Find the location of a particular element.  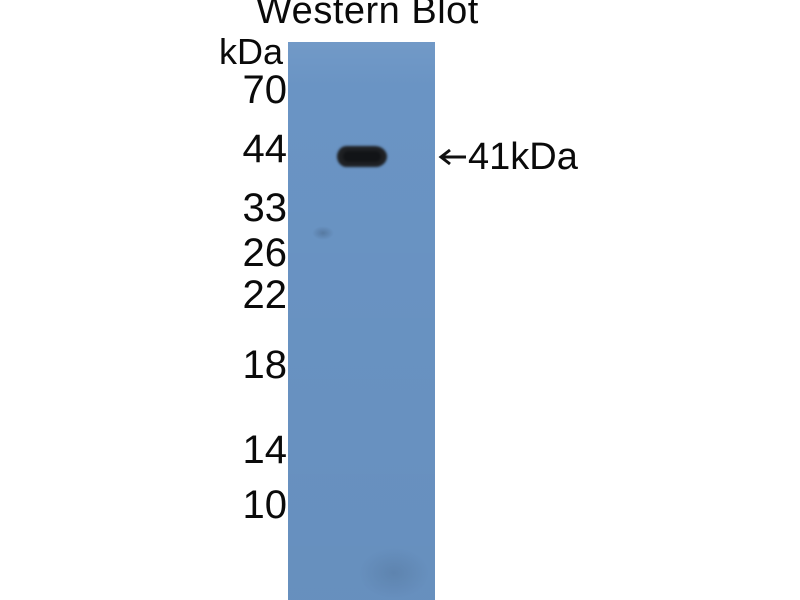

marker-label-14: 14 is located at coordinates (265, 450).